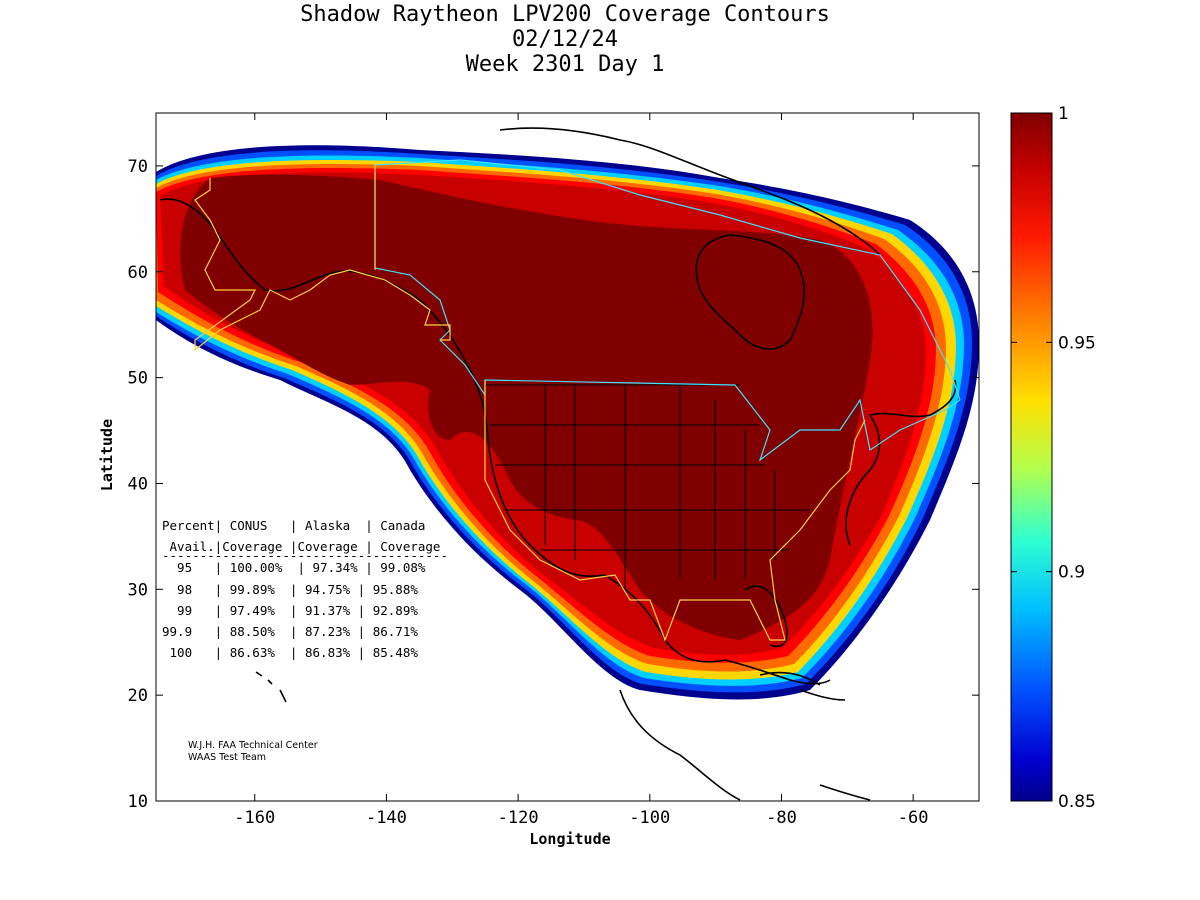 The height and width of the screenshot is (900, 1200). What do you see at coordinates (581, 818) in the screenshot?
I see `x-tick-labels: -160 -140 -120 -100 -80 -60` at bounding box center [581, 818].